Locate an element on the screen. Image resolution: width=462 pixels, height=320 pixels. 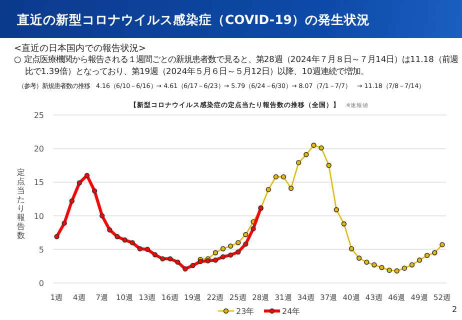
legend-label: 24年 is located at coordinates (291, 311).